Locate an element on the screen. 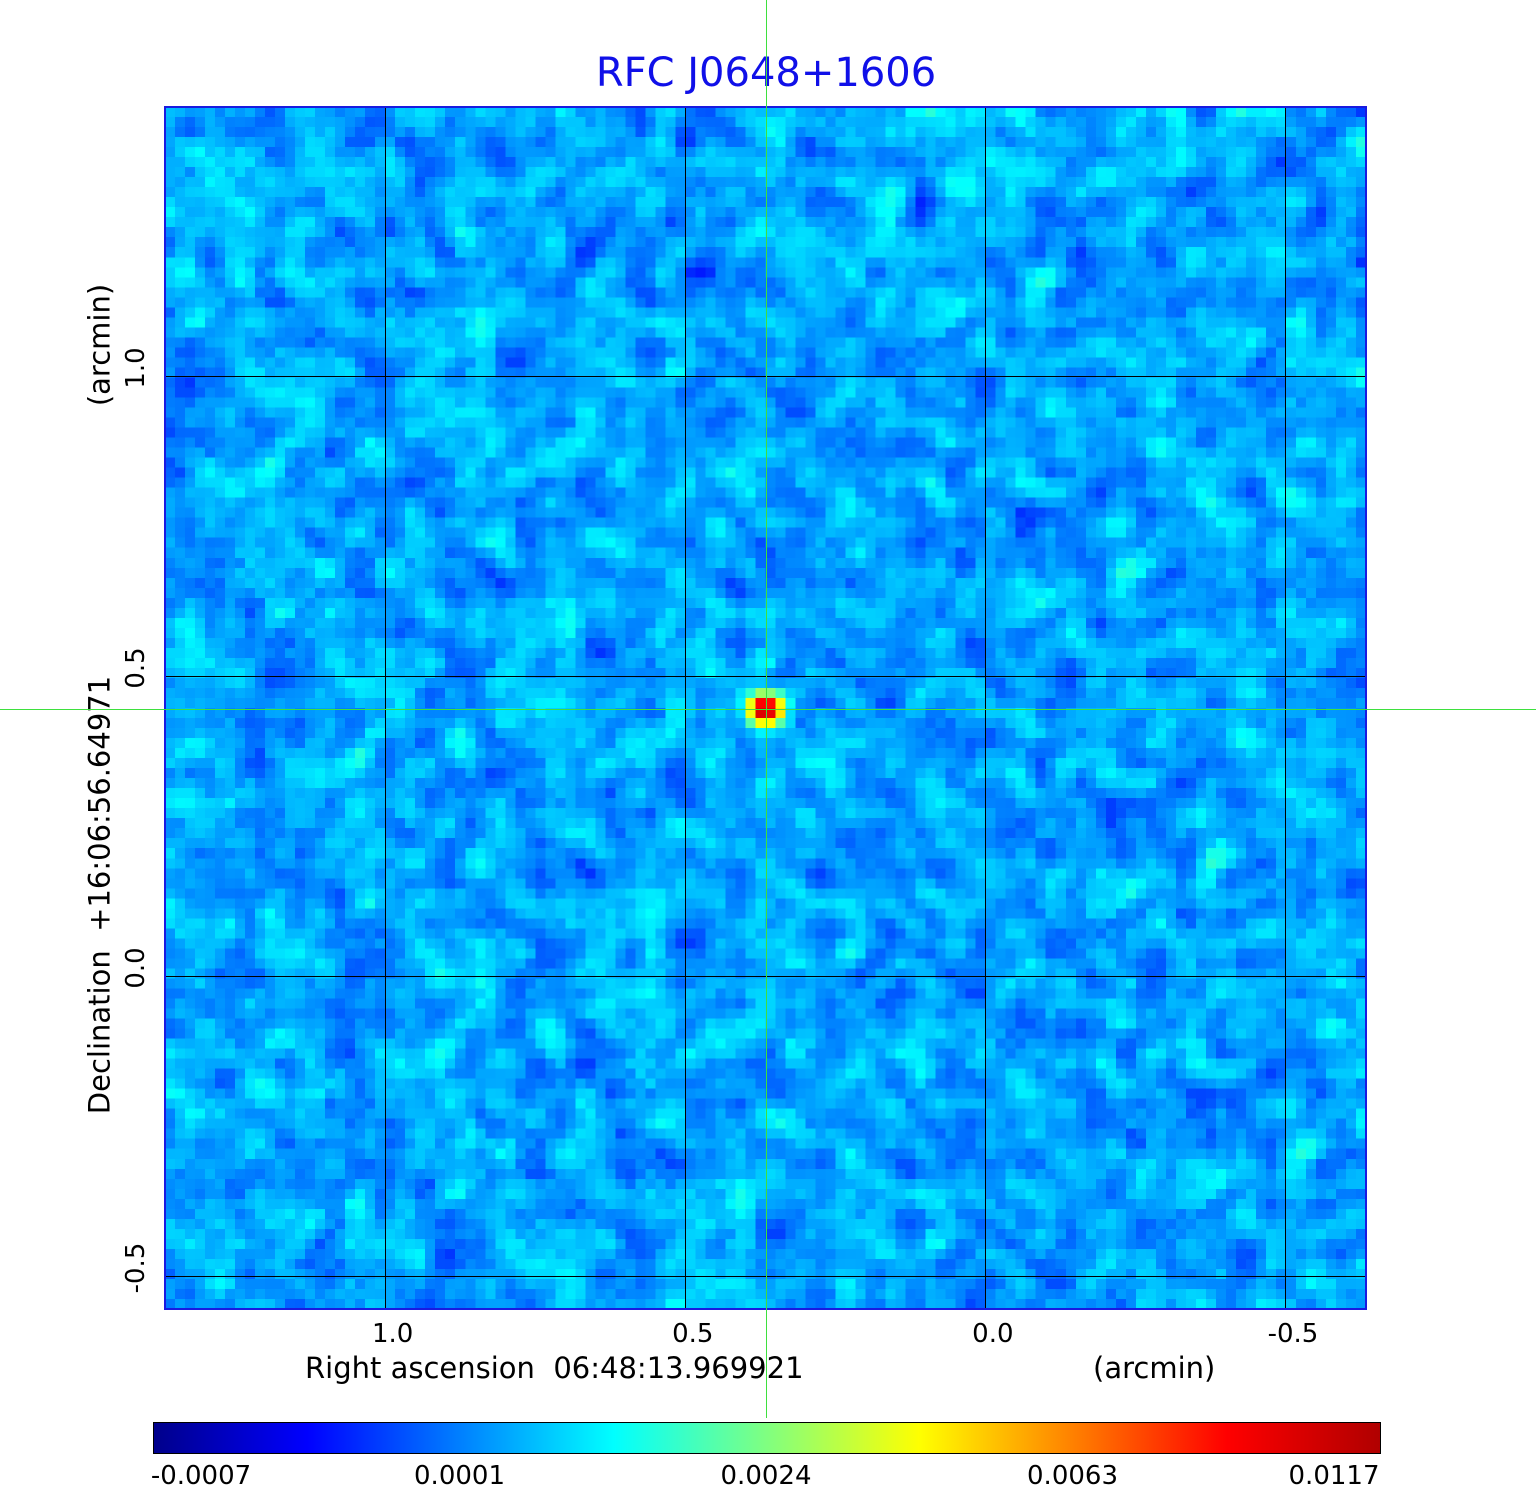  crosshair-horizontal is located at coordinates (768, 709).